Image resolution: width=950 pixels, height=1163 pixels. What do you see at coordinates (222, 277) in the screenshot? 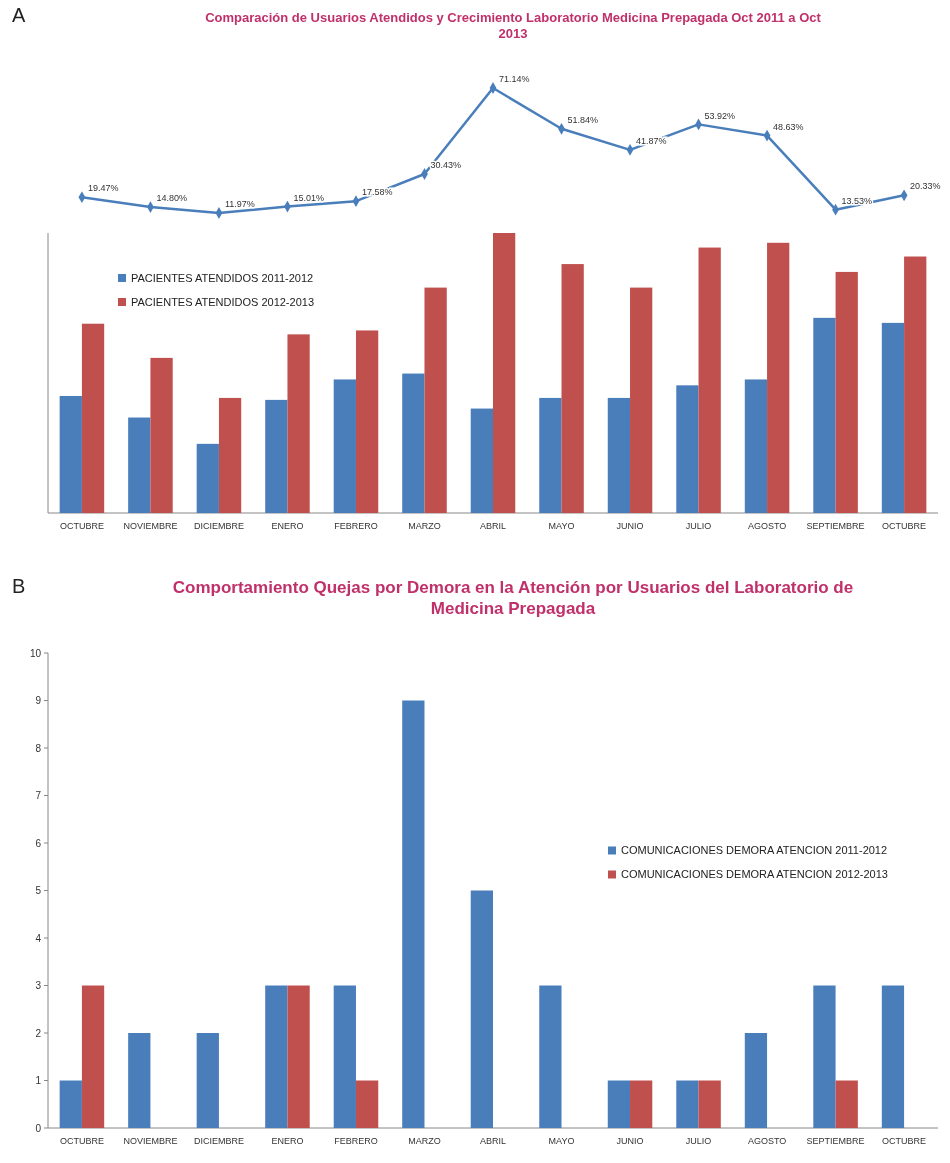
I see `legend-label: PACIENTES ATENDIDOS 2011-2012` at bounding box center [222, 277].